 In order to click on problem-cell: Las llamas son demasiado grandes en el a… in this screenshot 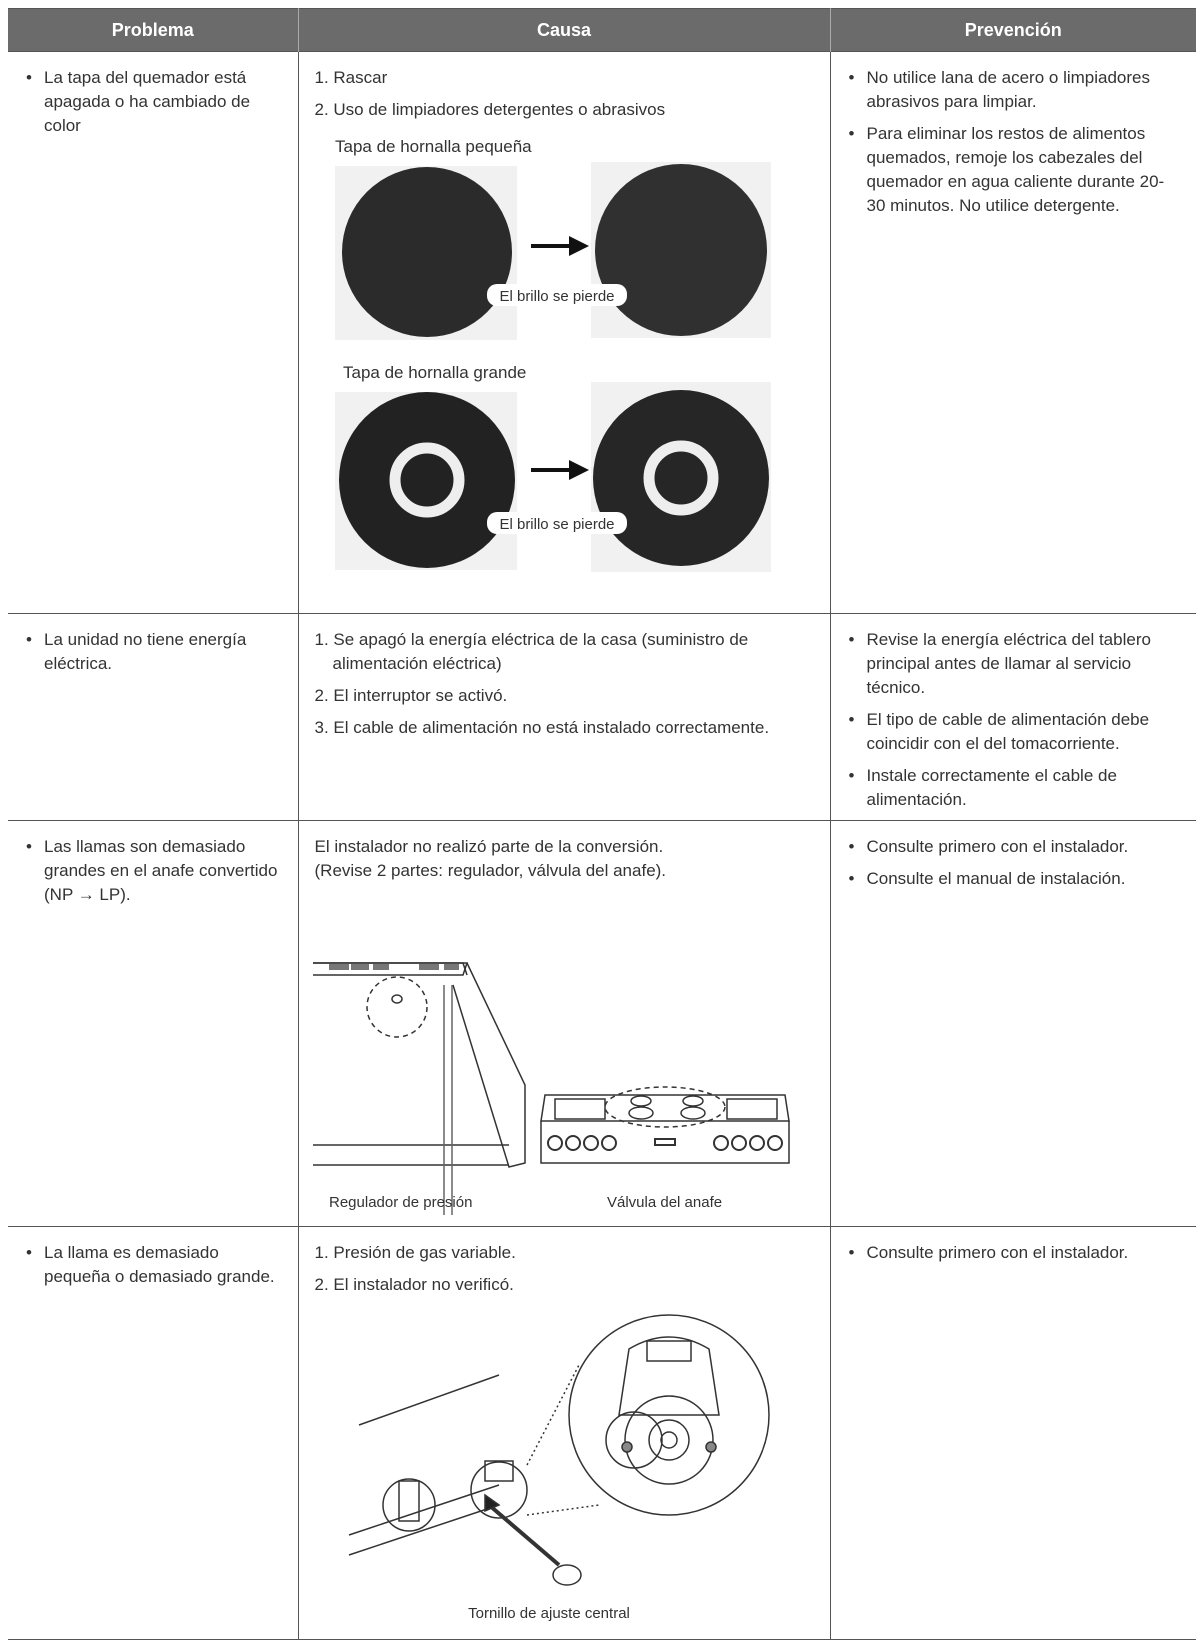, I will do `click(153, 1023)`.